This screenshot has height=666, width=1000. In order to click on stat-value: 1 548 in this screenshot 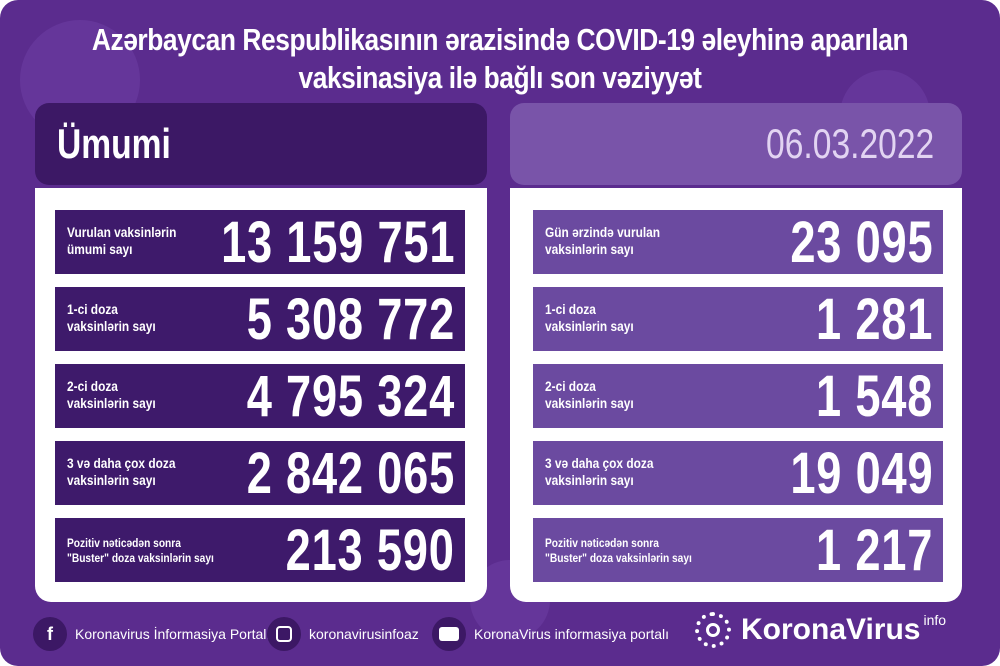, I will do `click(874, 396)`.